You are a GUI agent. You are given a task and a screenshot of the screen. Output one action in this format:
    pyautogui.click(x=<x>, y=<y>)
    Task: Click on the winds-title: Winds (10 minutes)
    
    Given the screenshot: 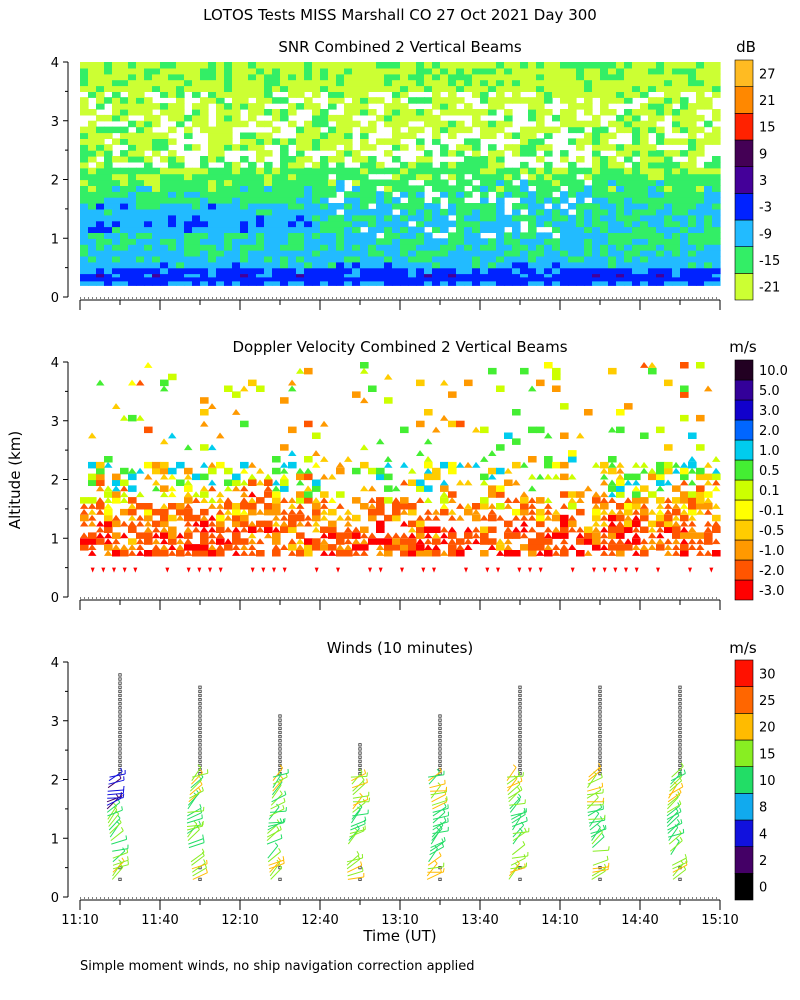 What is the action you would take?
    pyautogui.click(x=400, y=648)
    